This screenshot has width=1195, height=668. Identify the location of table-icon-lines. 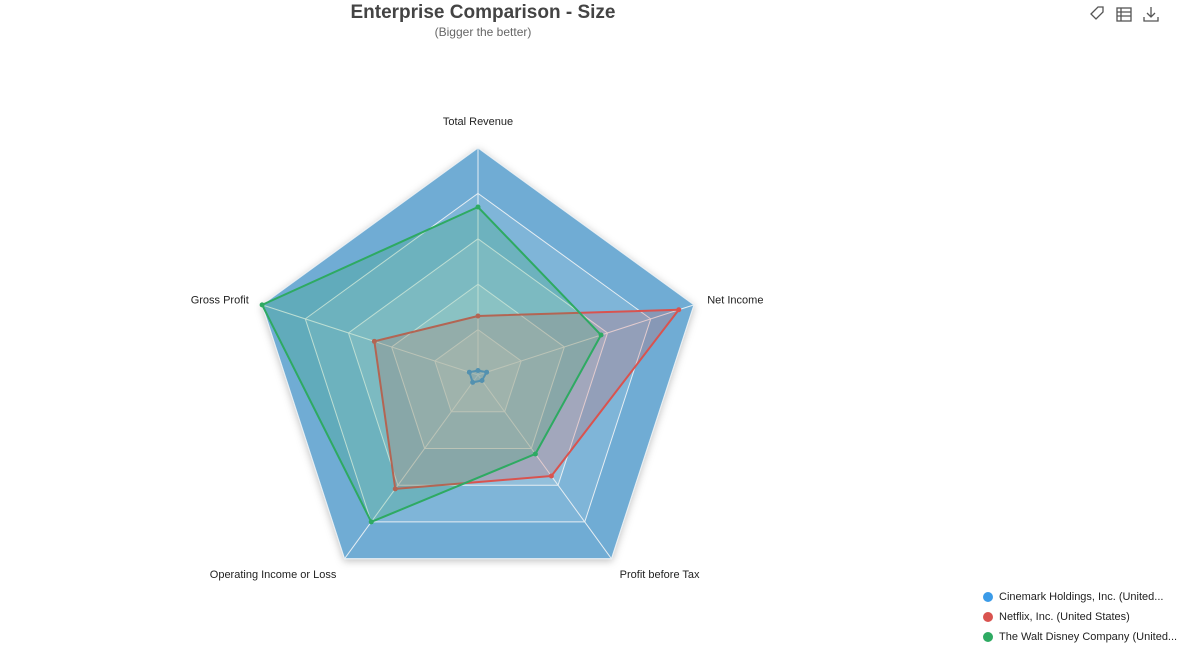
(1124, 14).